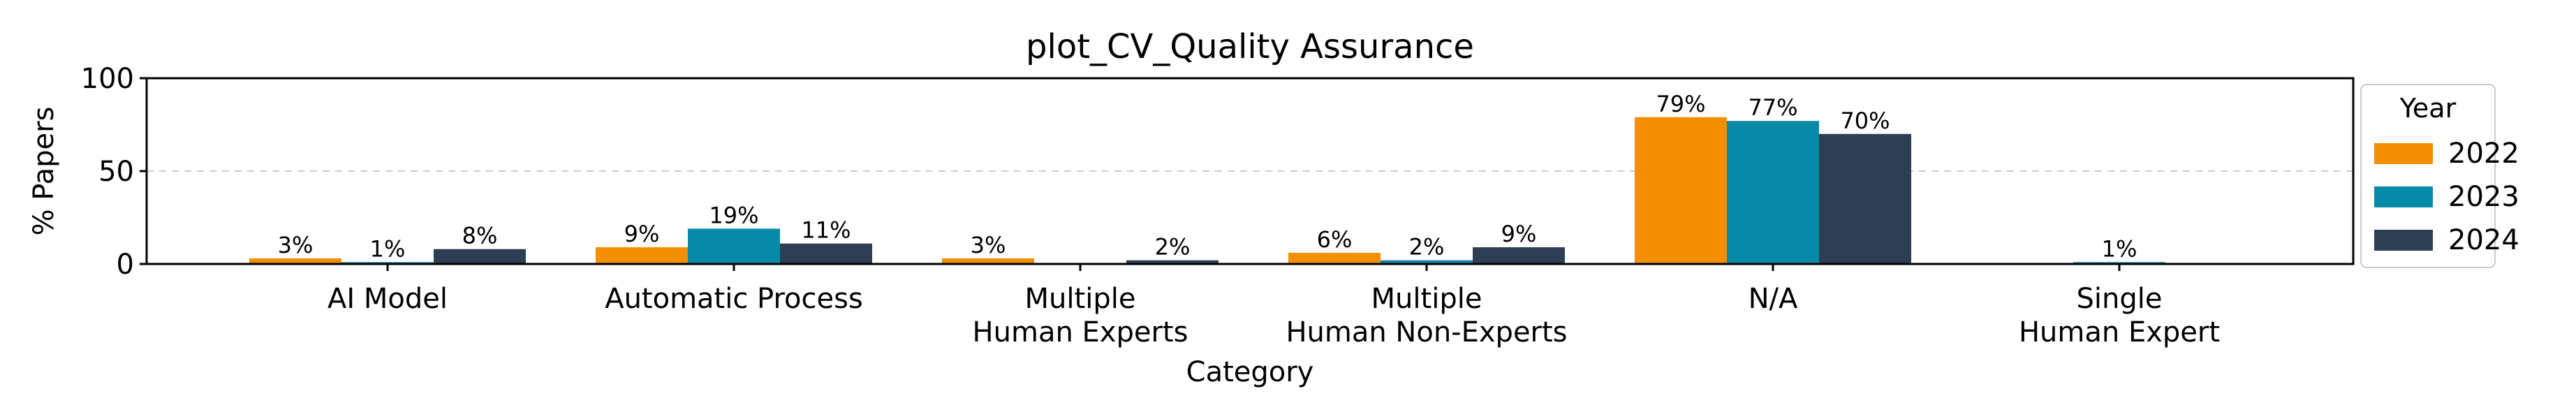  Describe the element at coordinates (2483, 240) in the screenshot. I see `legend-label: 2024` at that location.